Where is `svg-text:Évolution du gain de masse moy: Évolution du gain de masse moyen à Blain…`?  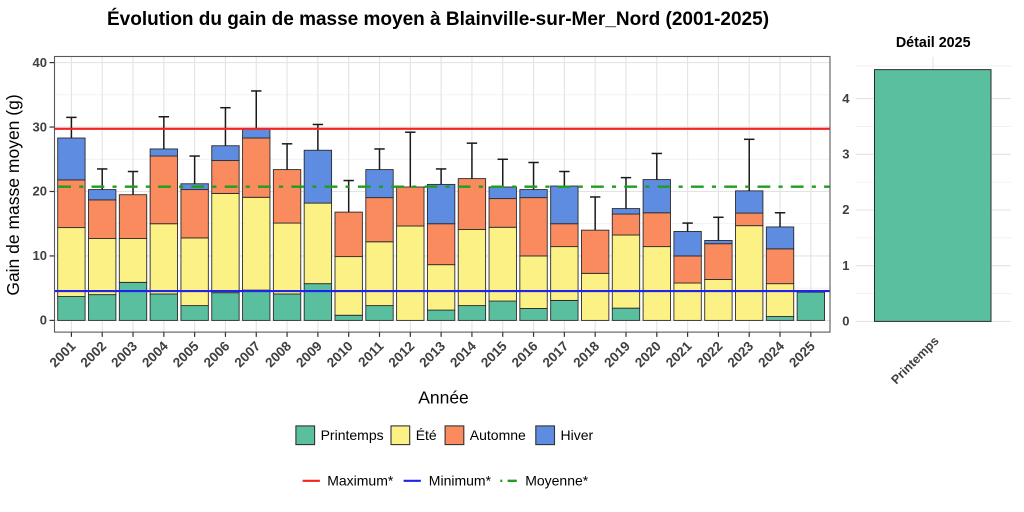
svg-text:Évolution du gain de masse moy: Évolution du gain de masse moyen à Blain… is located at coordinates (438, 19).